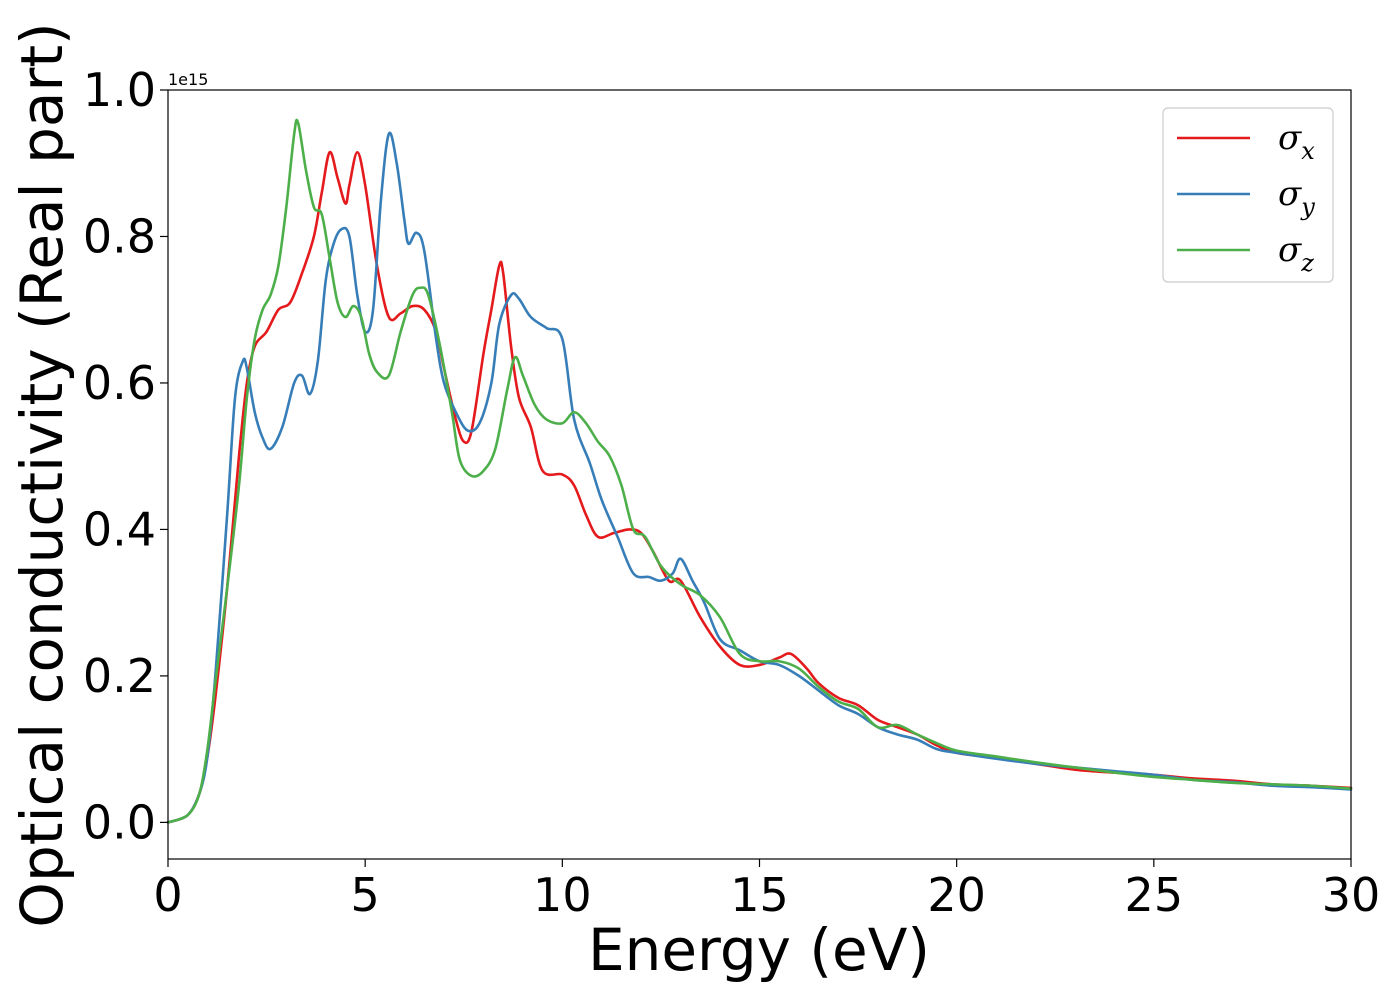 The image size is (1400, 1000). I want to click on legend-subscript: x, so click(1308, 151).